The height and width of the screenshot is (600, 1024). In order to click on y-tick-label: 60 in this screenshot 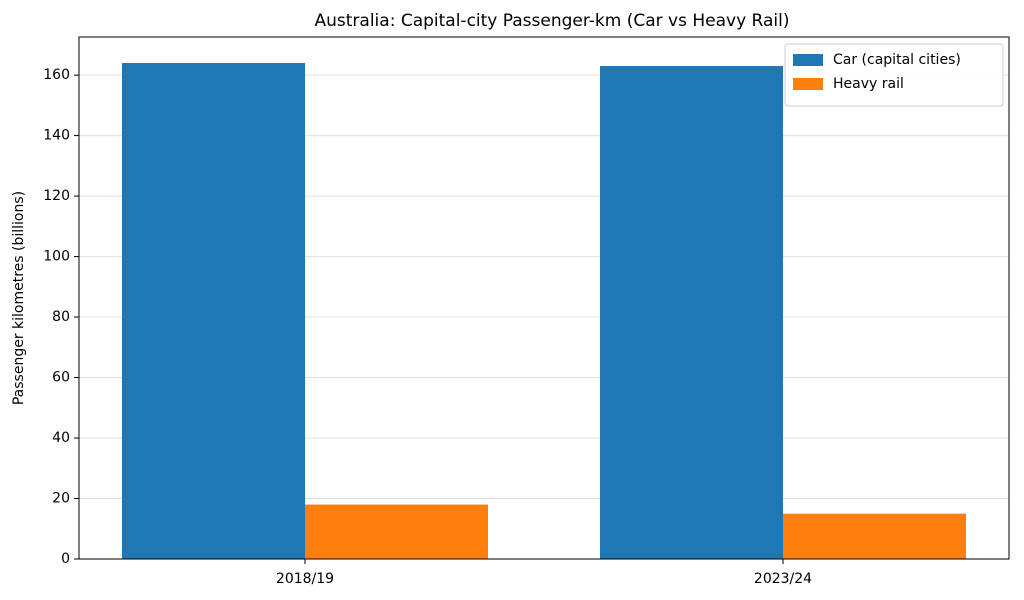, I will do `click(61, 378)`.